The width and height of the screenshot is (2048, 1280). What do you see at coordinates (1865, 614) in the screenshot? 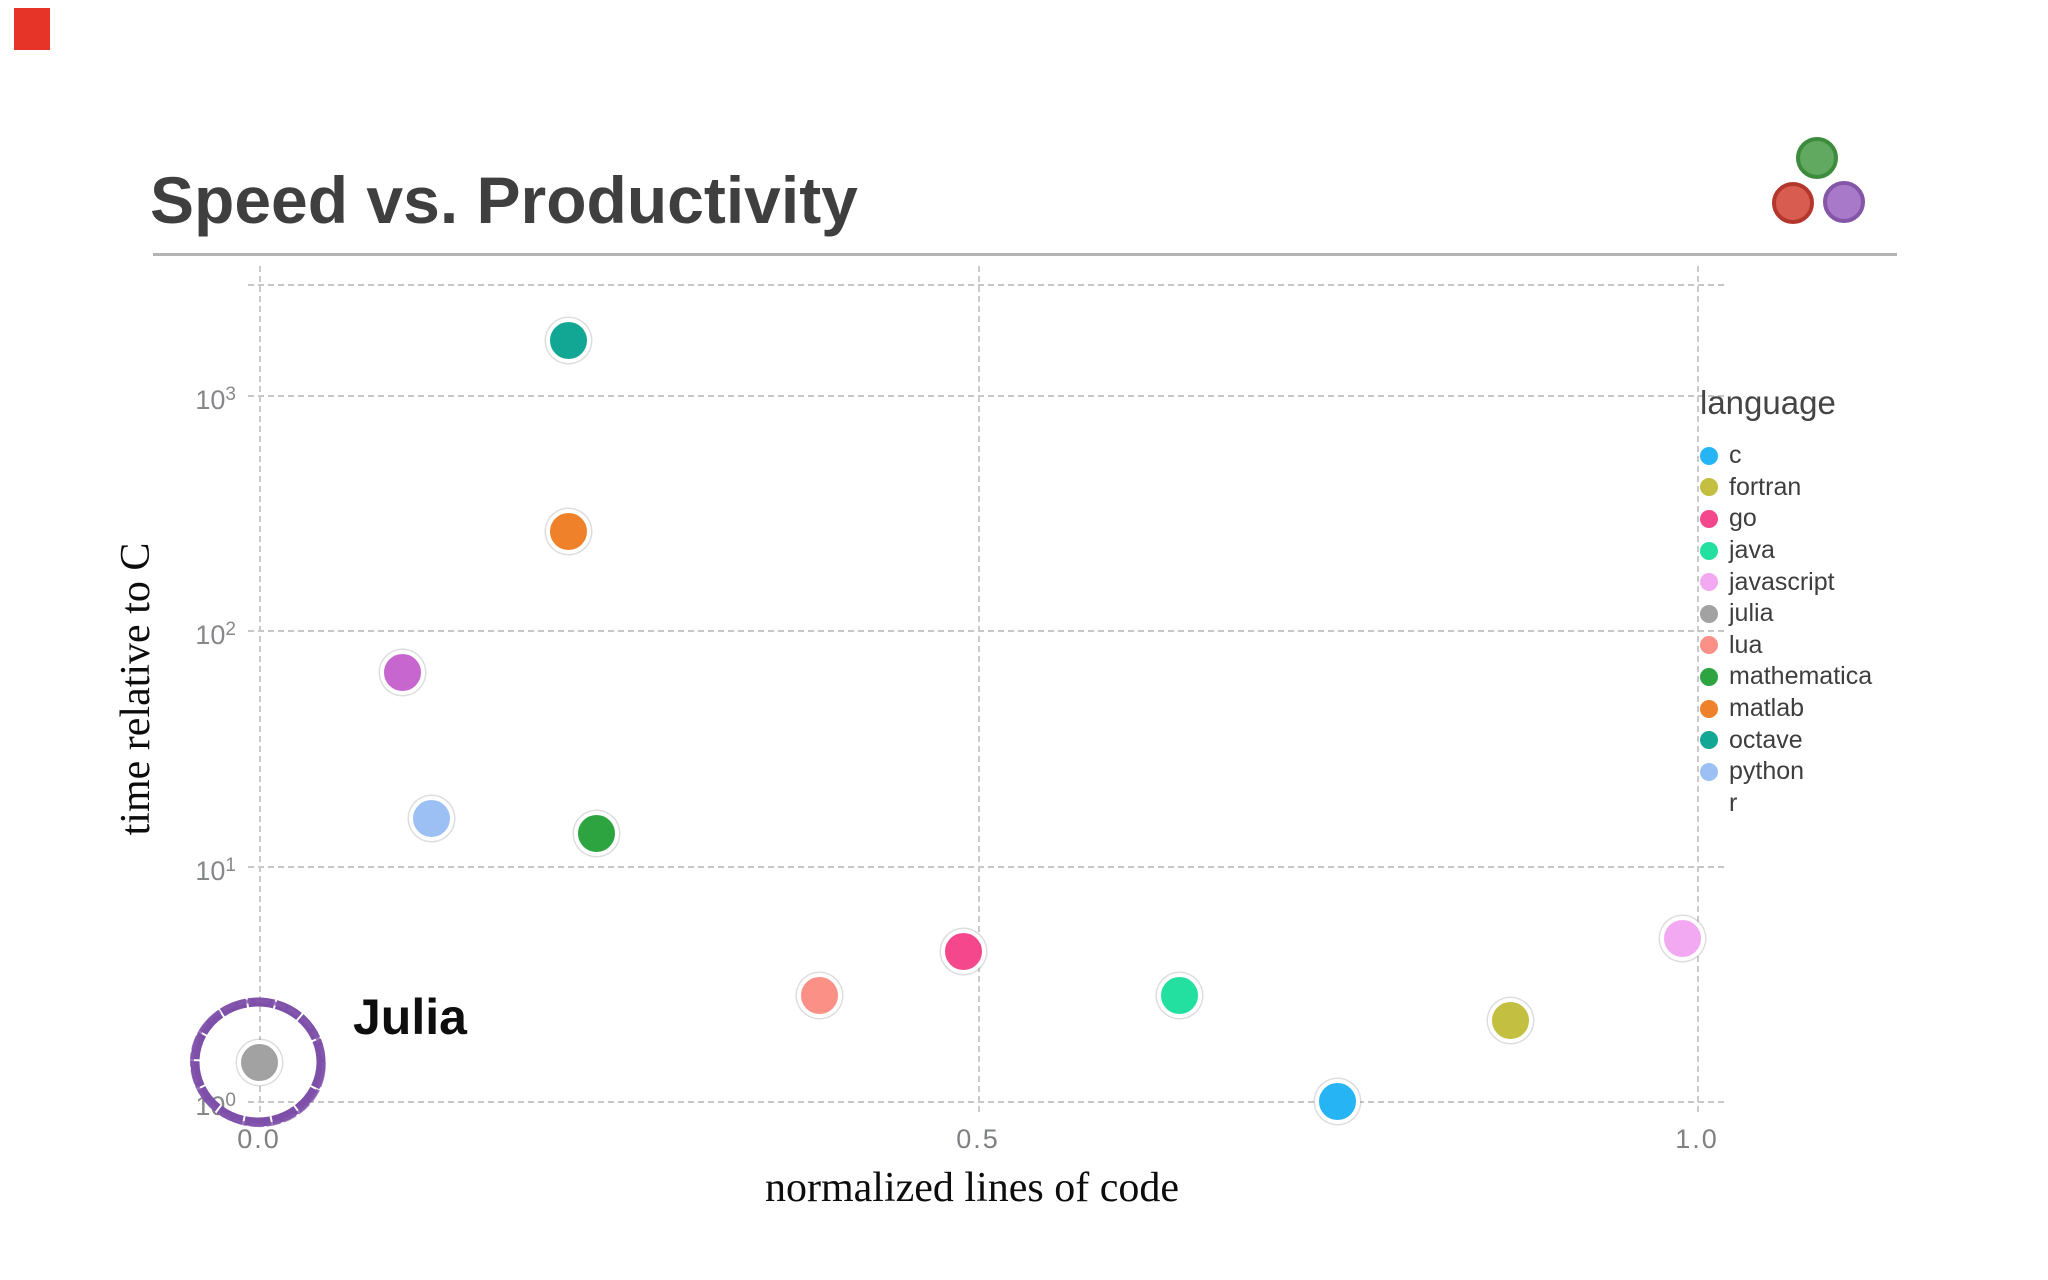
I see `legend-item-julia: julia` at bounding box center [1865, 614].